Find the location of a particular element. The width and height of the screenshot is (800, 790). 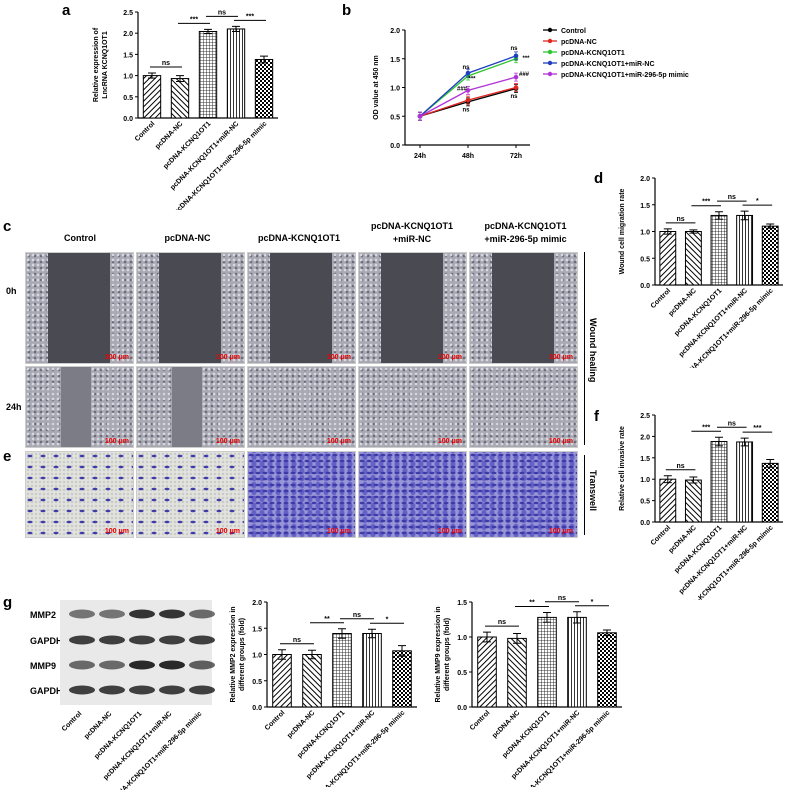

x-tick-label: pcDNA-KCNQ1OT1+miR-296-5p mimic is located at coordinates (726, 562).